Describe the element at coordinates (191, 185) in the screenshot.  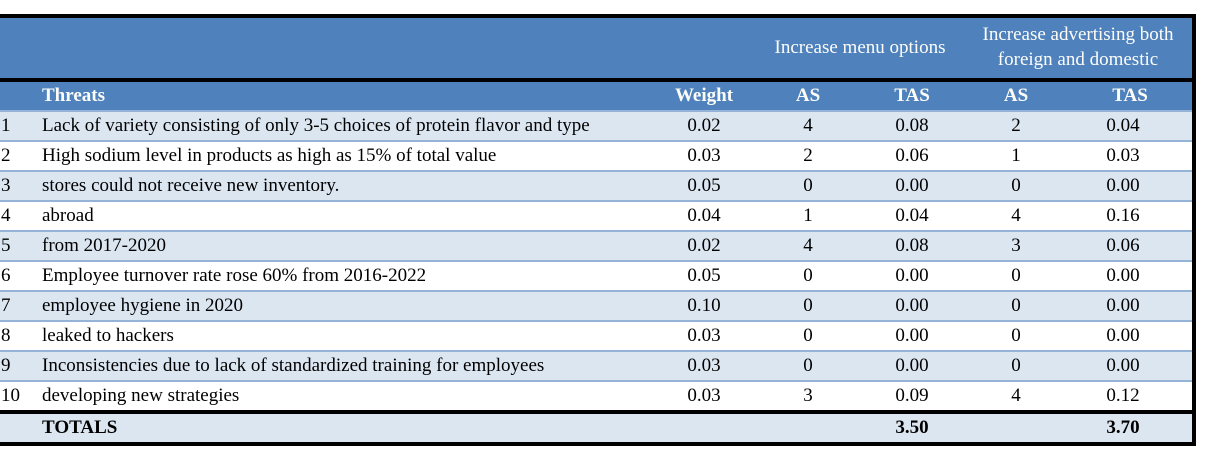
I see `threat-cell: stores could not receive new inventory.` at that location.